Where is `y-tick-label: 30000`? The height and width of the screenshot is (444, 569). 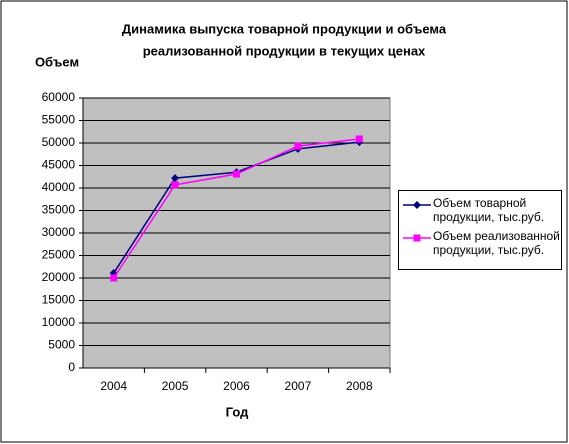
y-tick-label: 30000 is located at coordinates (59, 232).